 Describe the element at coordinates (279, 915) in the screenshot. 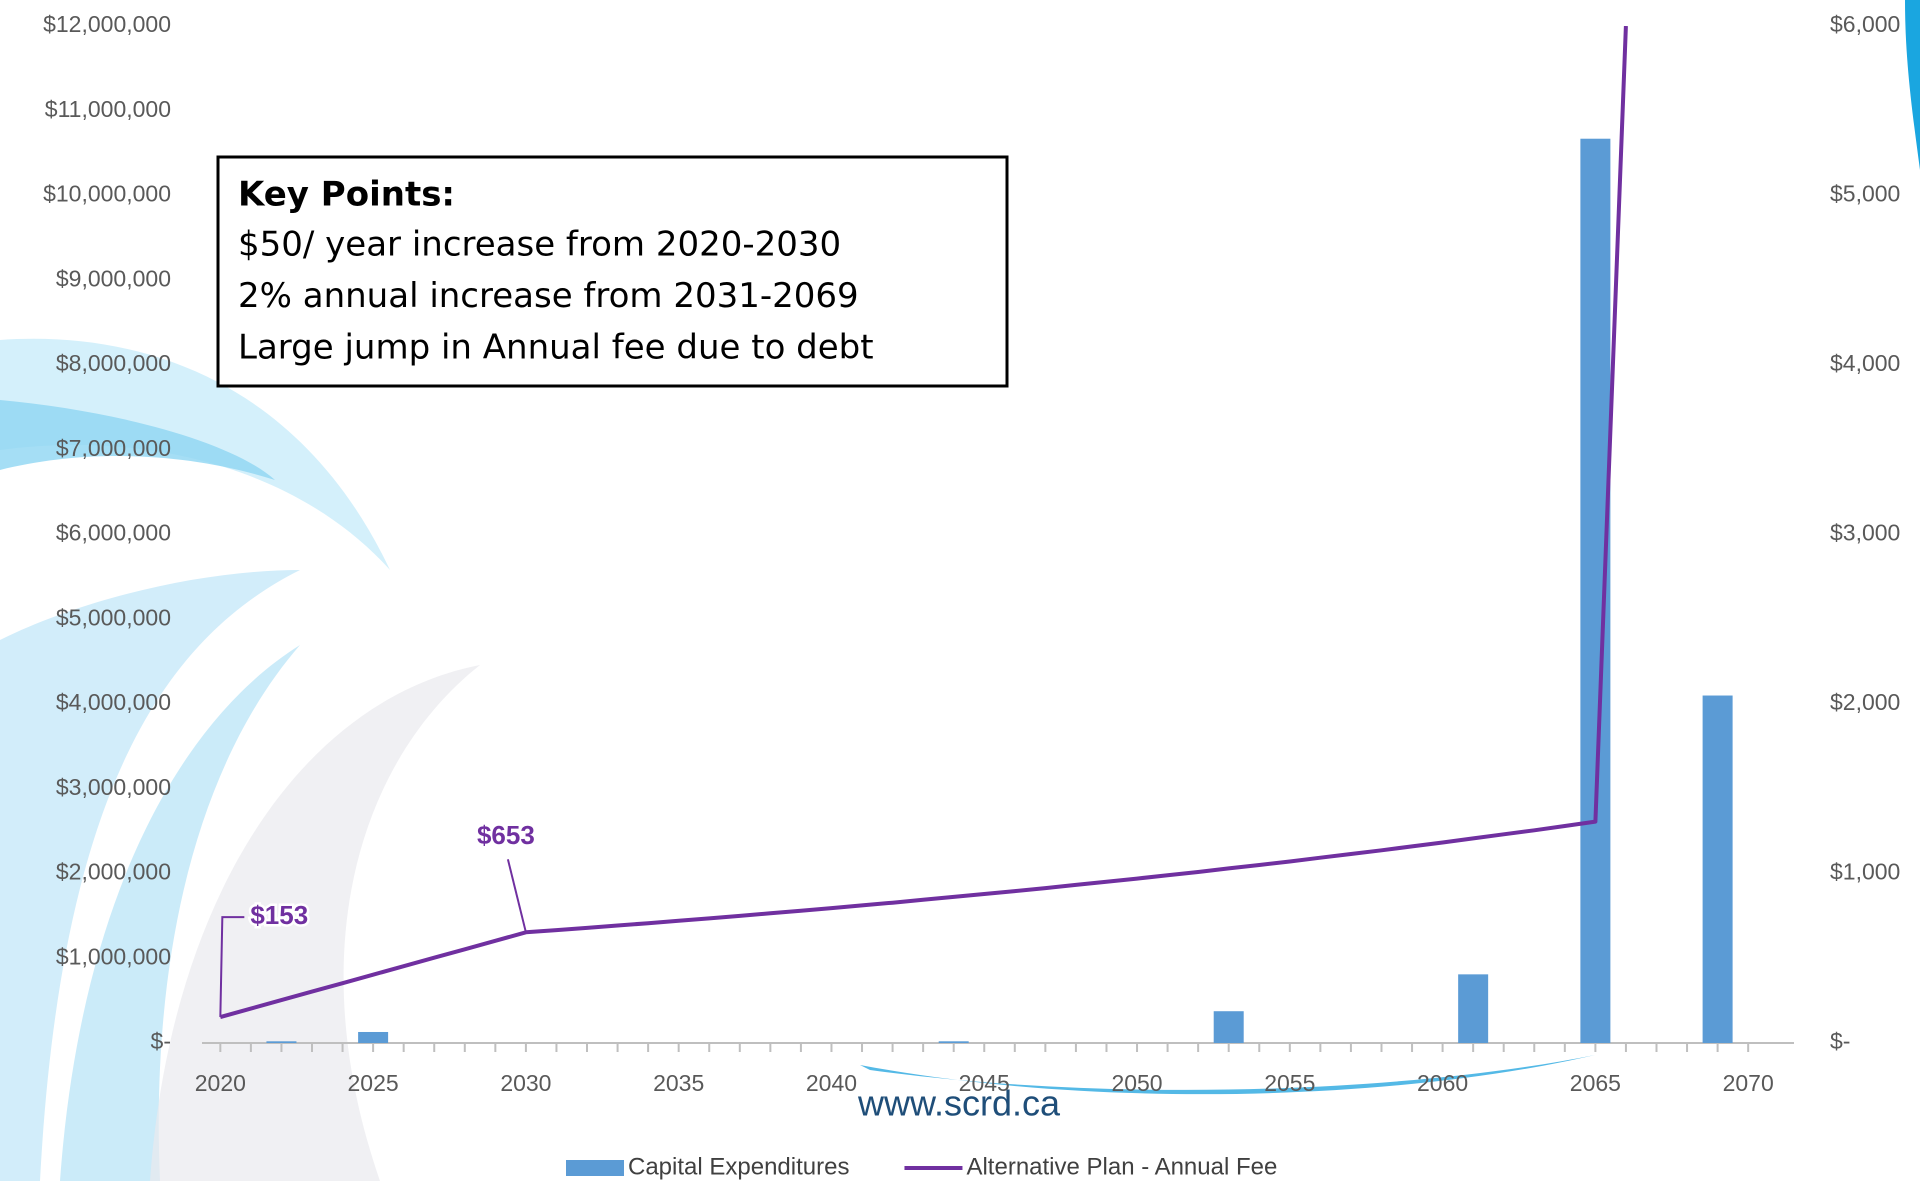

I see `value-label: $153` at that location.